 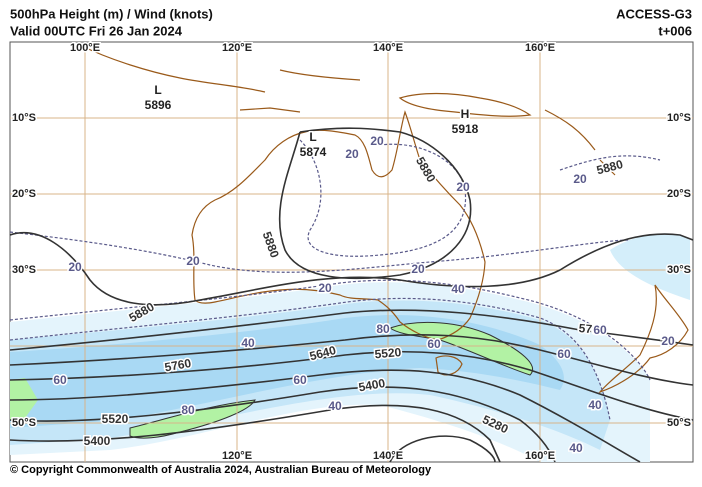 I want to click on pressure-center-value: 5874, so click(x=313, y=152).